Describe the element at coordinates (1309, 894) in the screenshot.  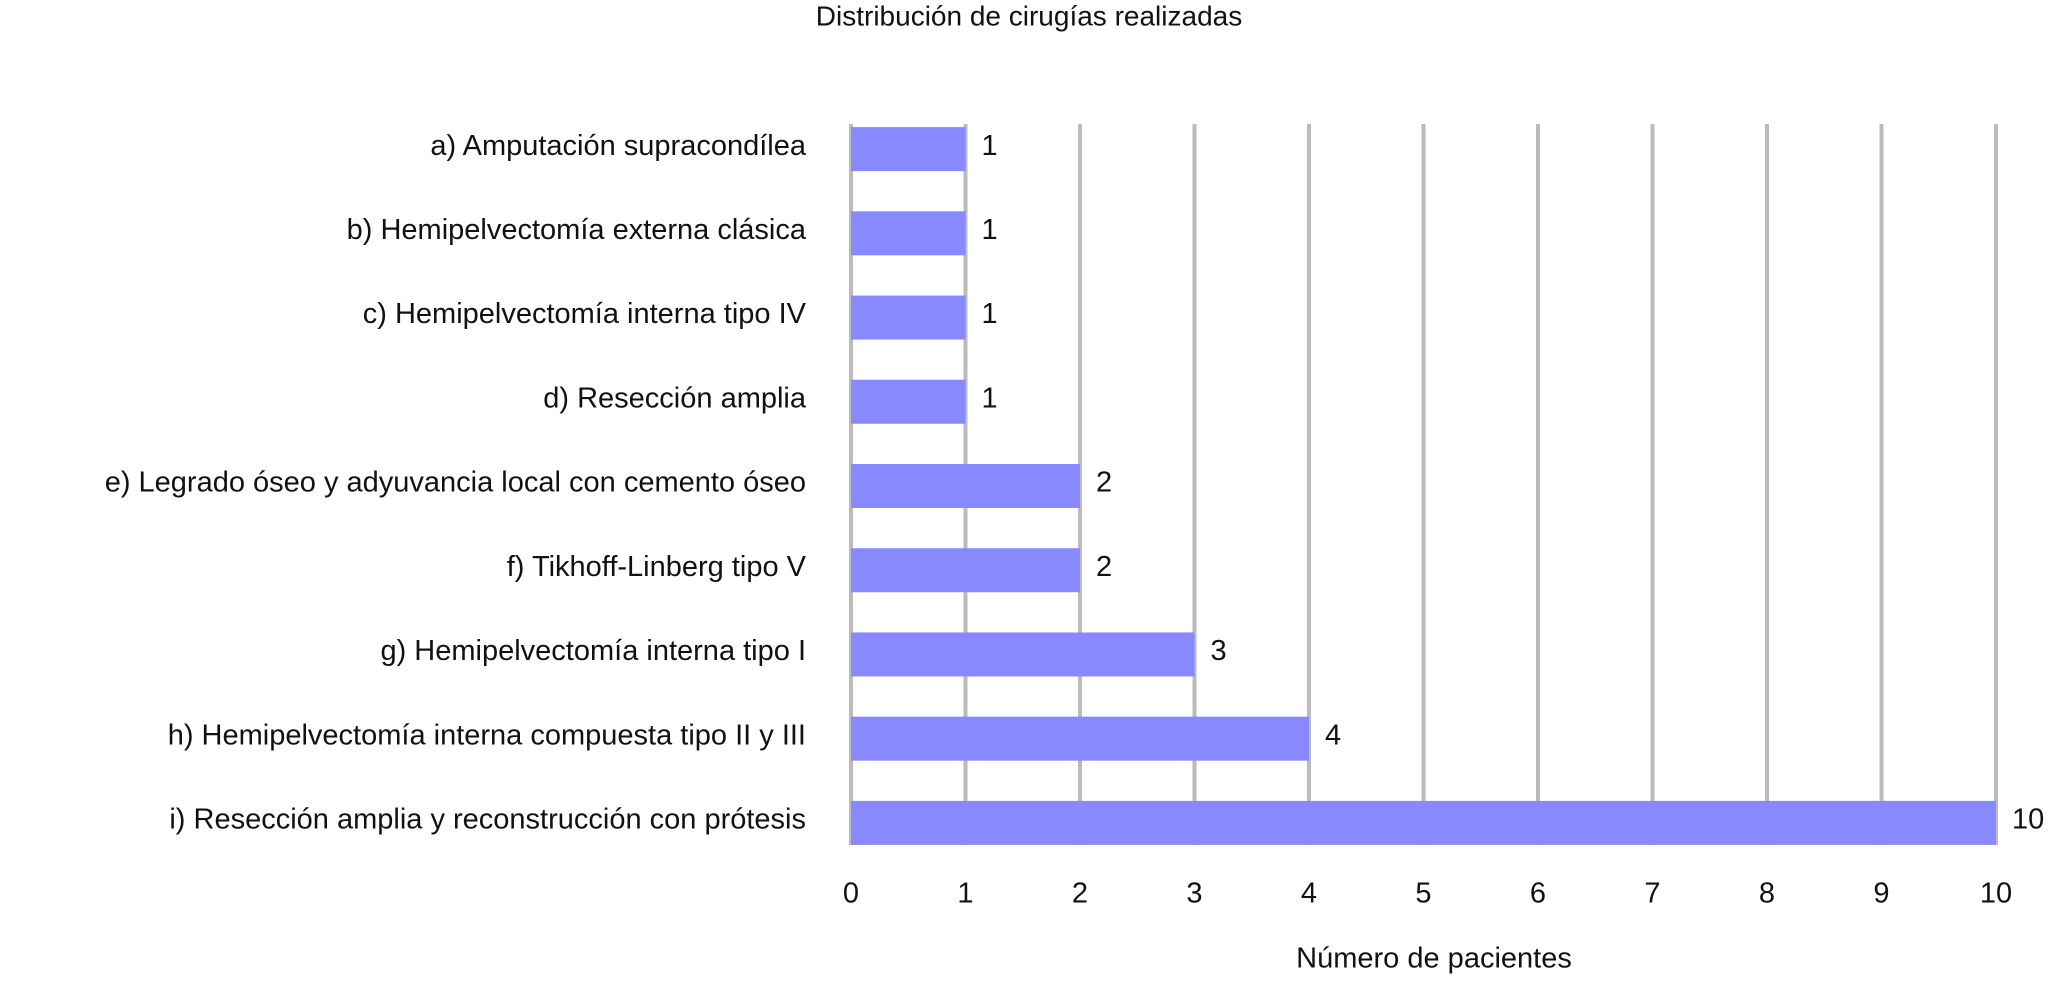
I see `x-tick-label: 4` at that location.